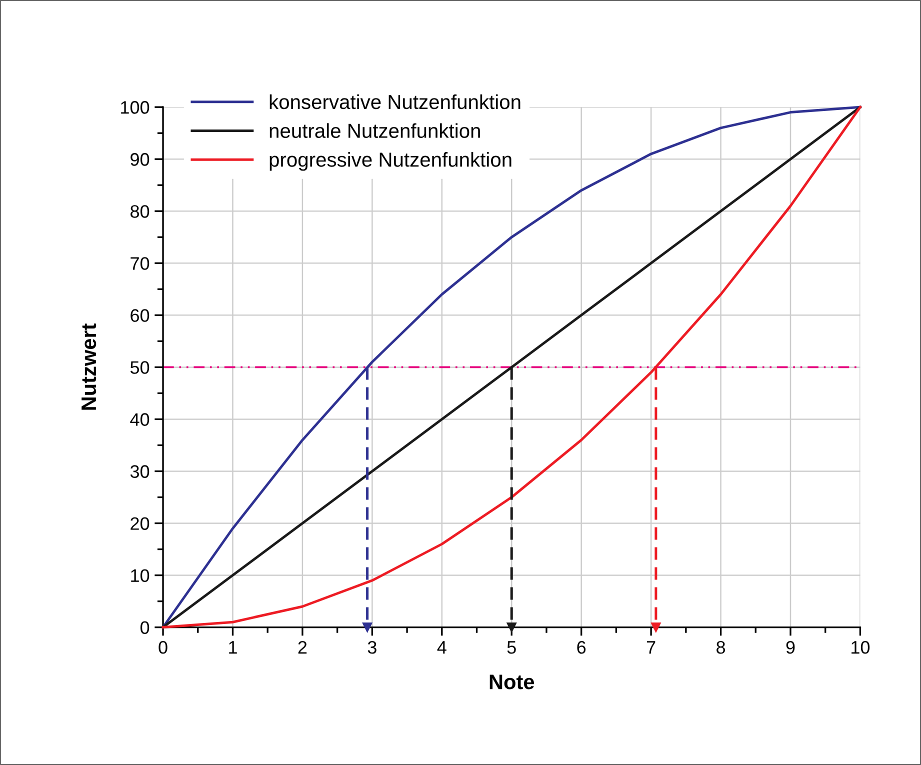 This screenshot has height=765, width=921. I want to click on x-tick-label: 0, so click(163, 647).